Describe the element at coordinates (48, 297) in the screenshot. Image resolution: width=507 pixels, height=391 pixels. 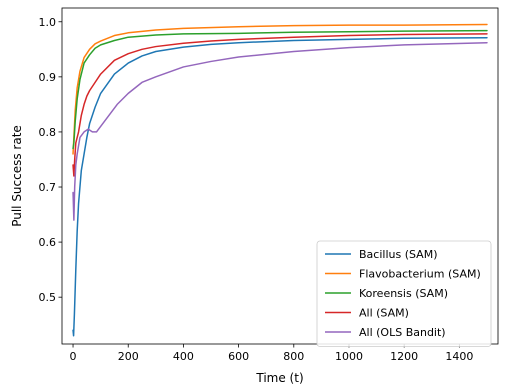
I see `y-tick-label: 0.5` at that location.